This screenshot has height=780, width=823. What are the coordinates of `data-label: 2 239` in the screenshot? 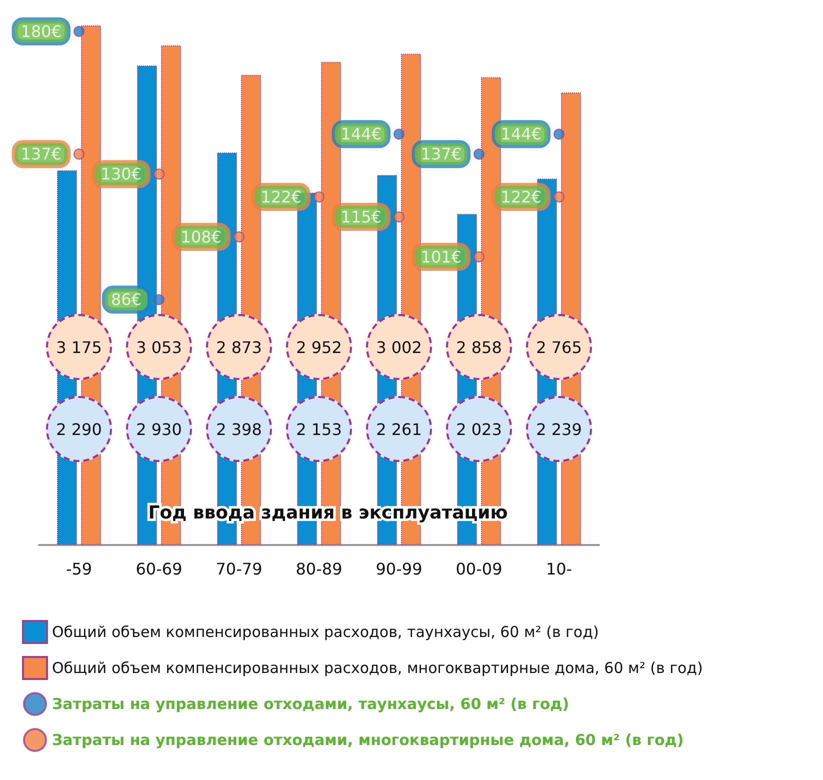 It's located at (559, 429).